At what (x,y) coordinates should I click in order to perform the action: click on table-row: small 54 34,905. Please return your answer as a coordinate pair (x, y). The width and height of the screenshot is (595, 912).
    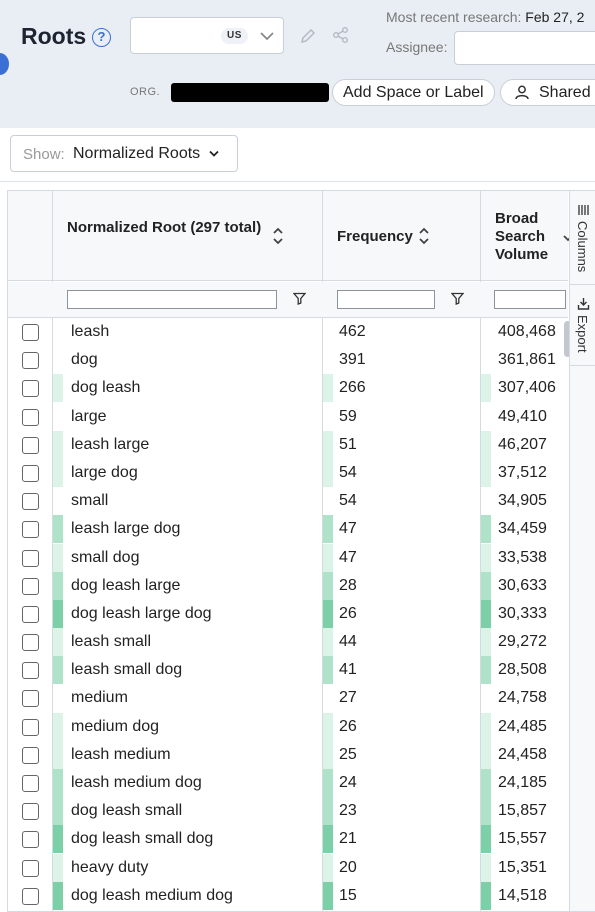
    Looking at the image, I should click on (288, 501).